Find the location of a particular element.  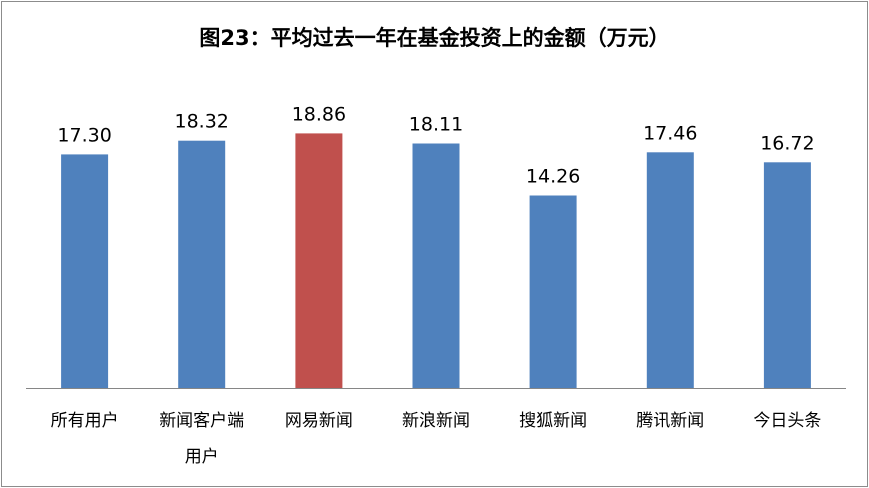

value-label-6: 16.72 is located at coordinates (787, 143).